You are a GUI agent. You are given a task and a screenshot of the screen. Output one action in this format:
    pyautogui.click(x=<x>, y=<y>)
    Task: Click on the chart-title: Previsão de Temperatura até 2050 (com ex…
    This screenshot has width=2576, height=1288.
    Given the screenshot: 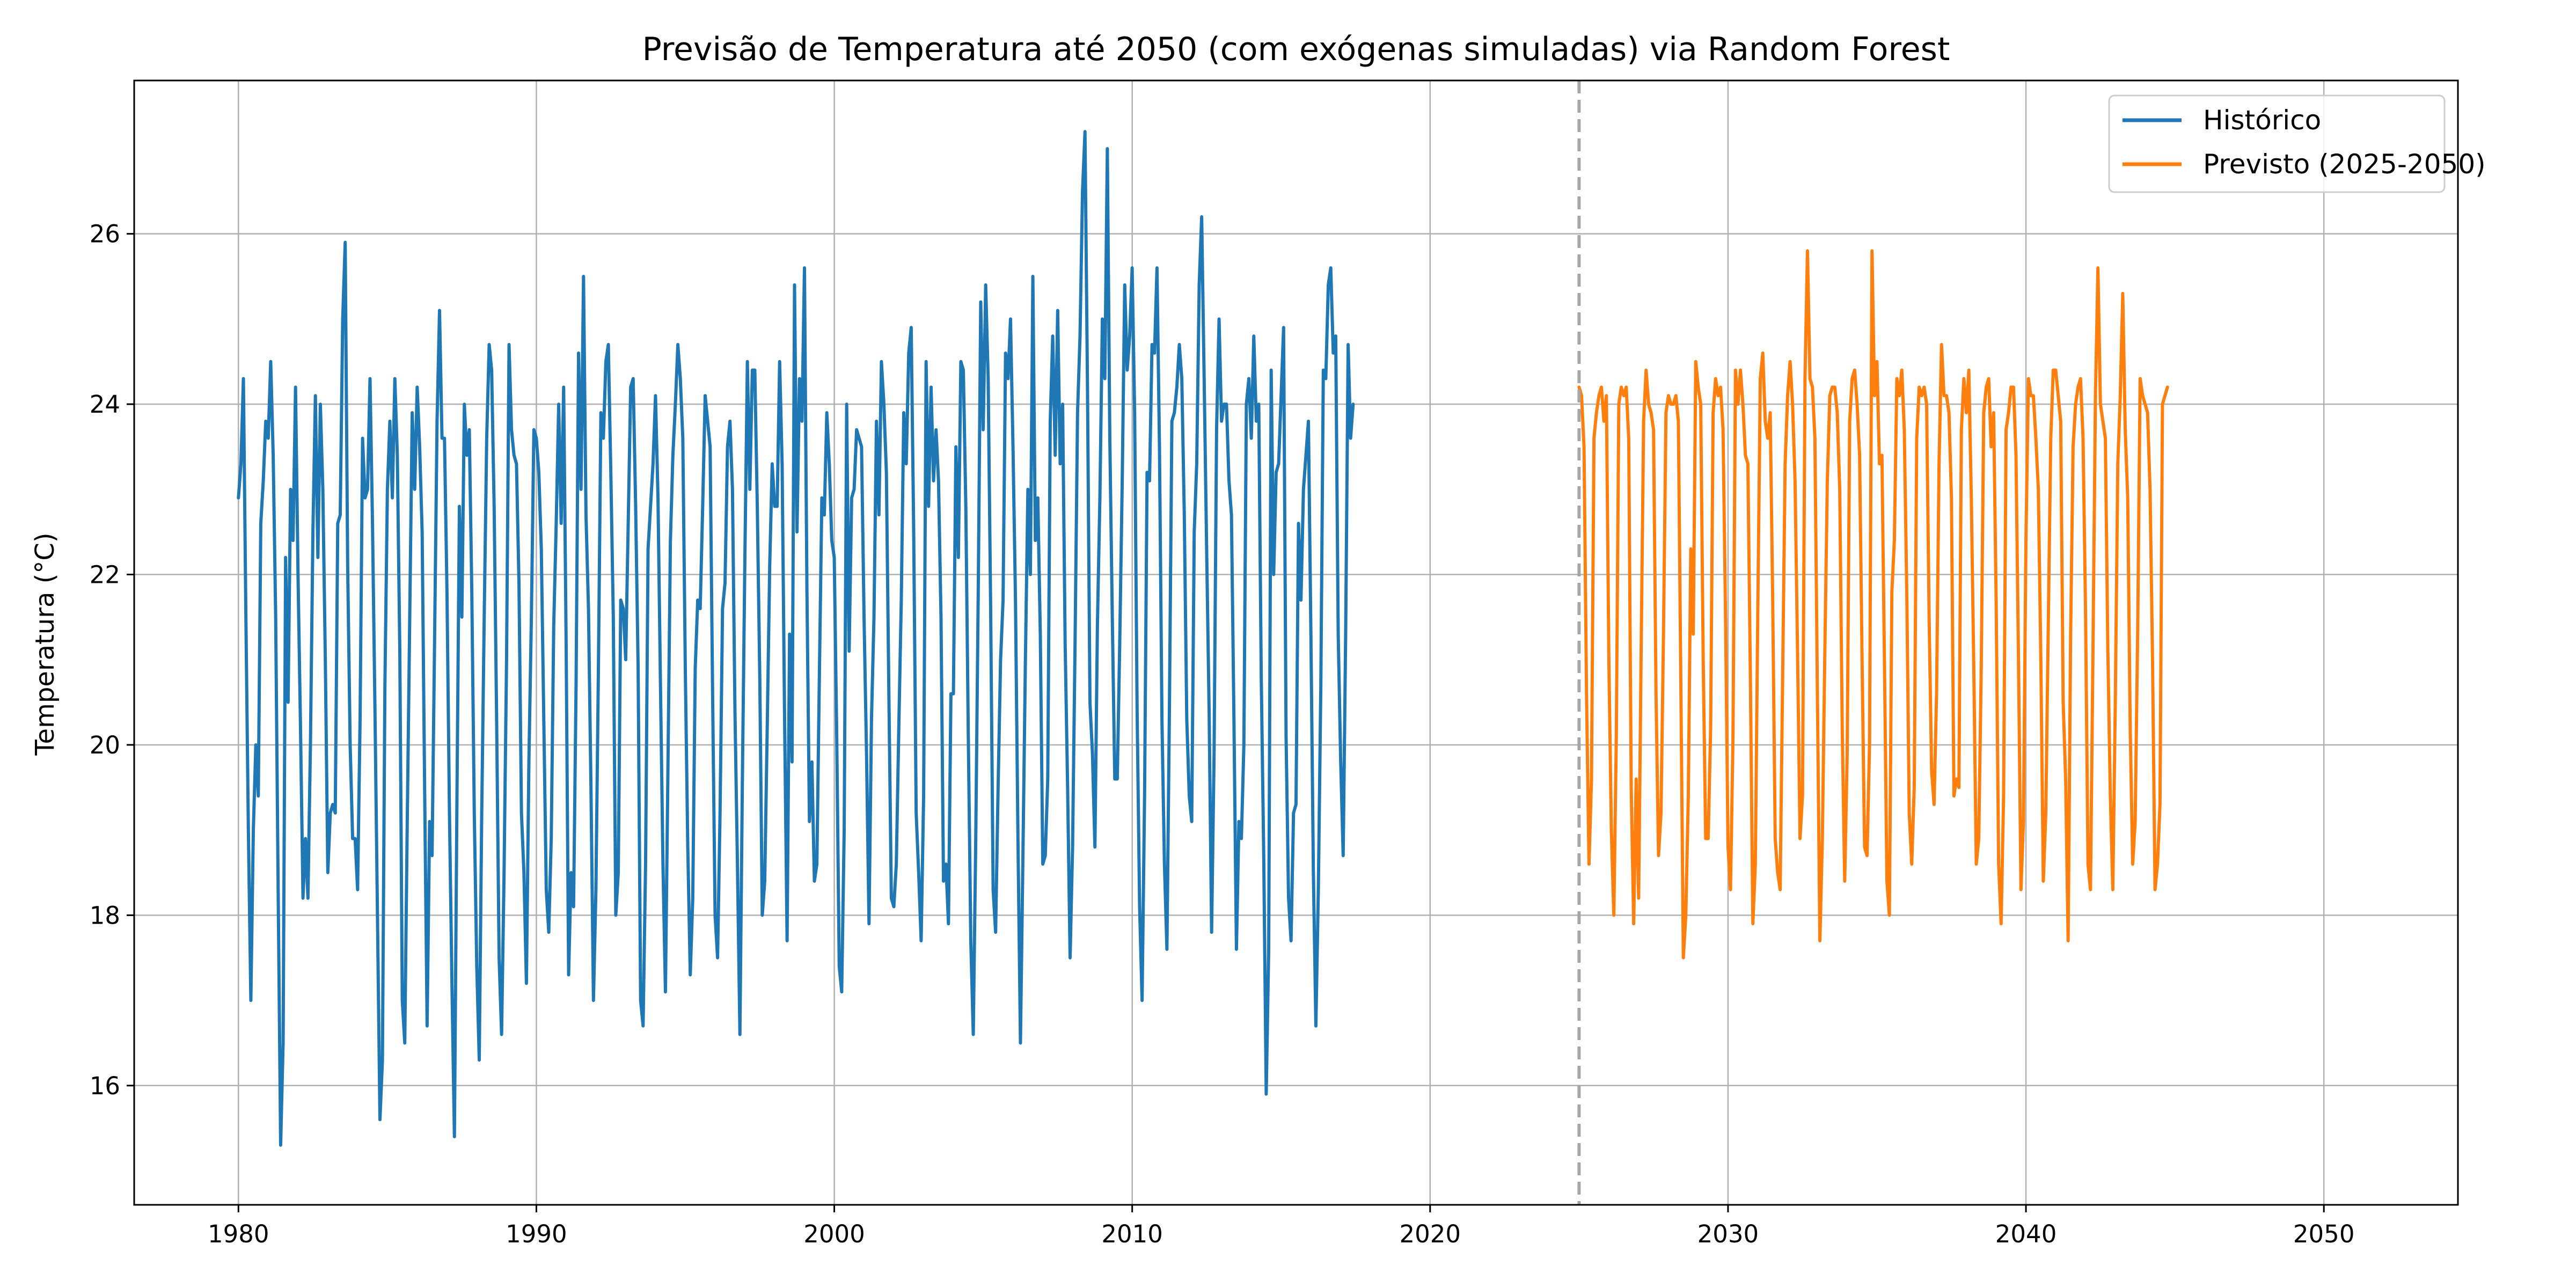 What is the action you would take?
    pyautogui.click(x=1296, y=49)
    